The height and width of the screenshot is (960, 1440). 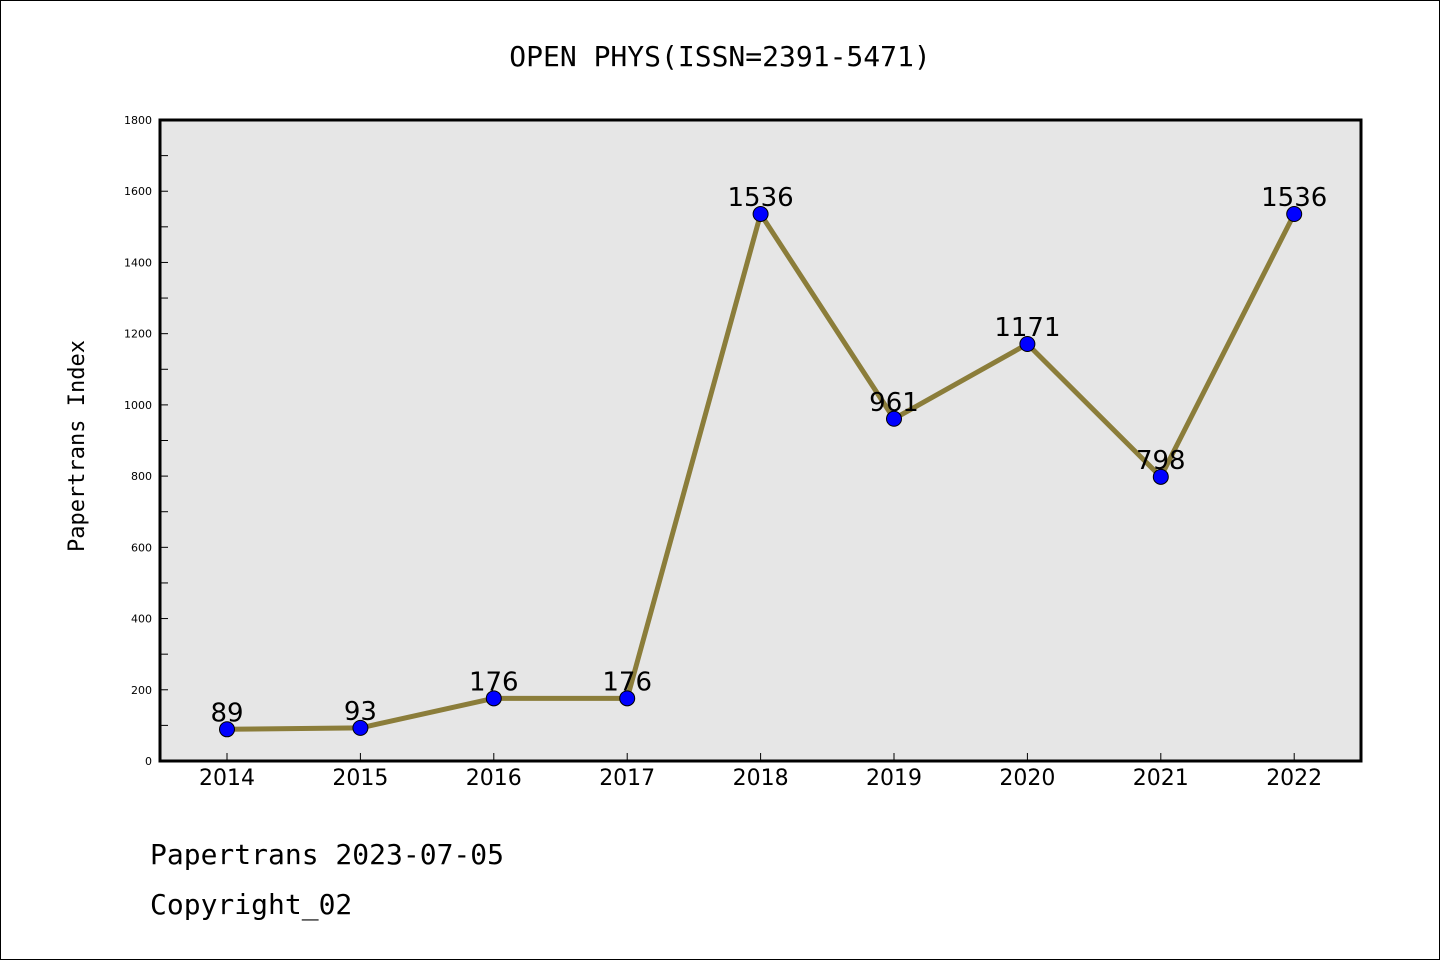 I want to click on y-tick-label: 800, so click(x=141, y=476).